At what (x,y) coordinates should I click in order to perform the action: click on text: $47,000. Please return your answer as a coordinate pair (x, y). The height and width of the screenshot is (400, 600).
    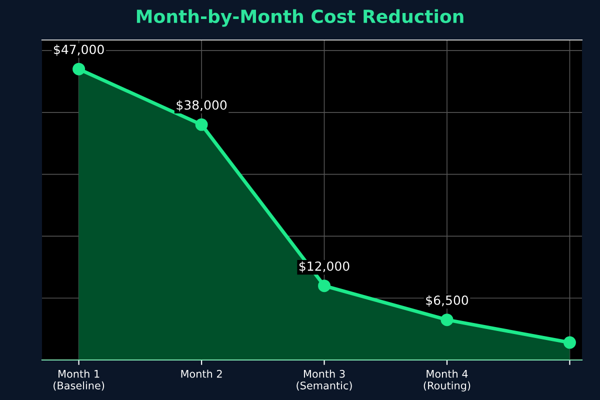
    Looking at the image, I should click on (79, 50).